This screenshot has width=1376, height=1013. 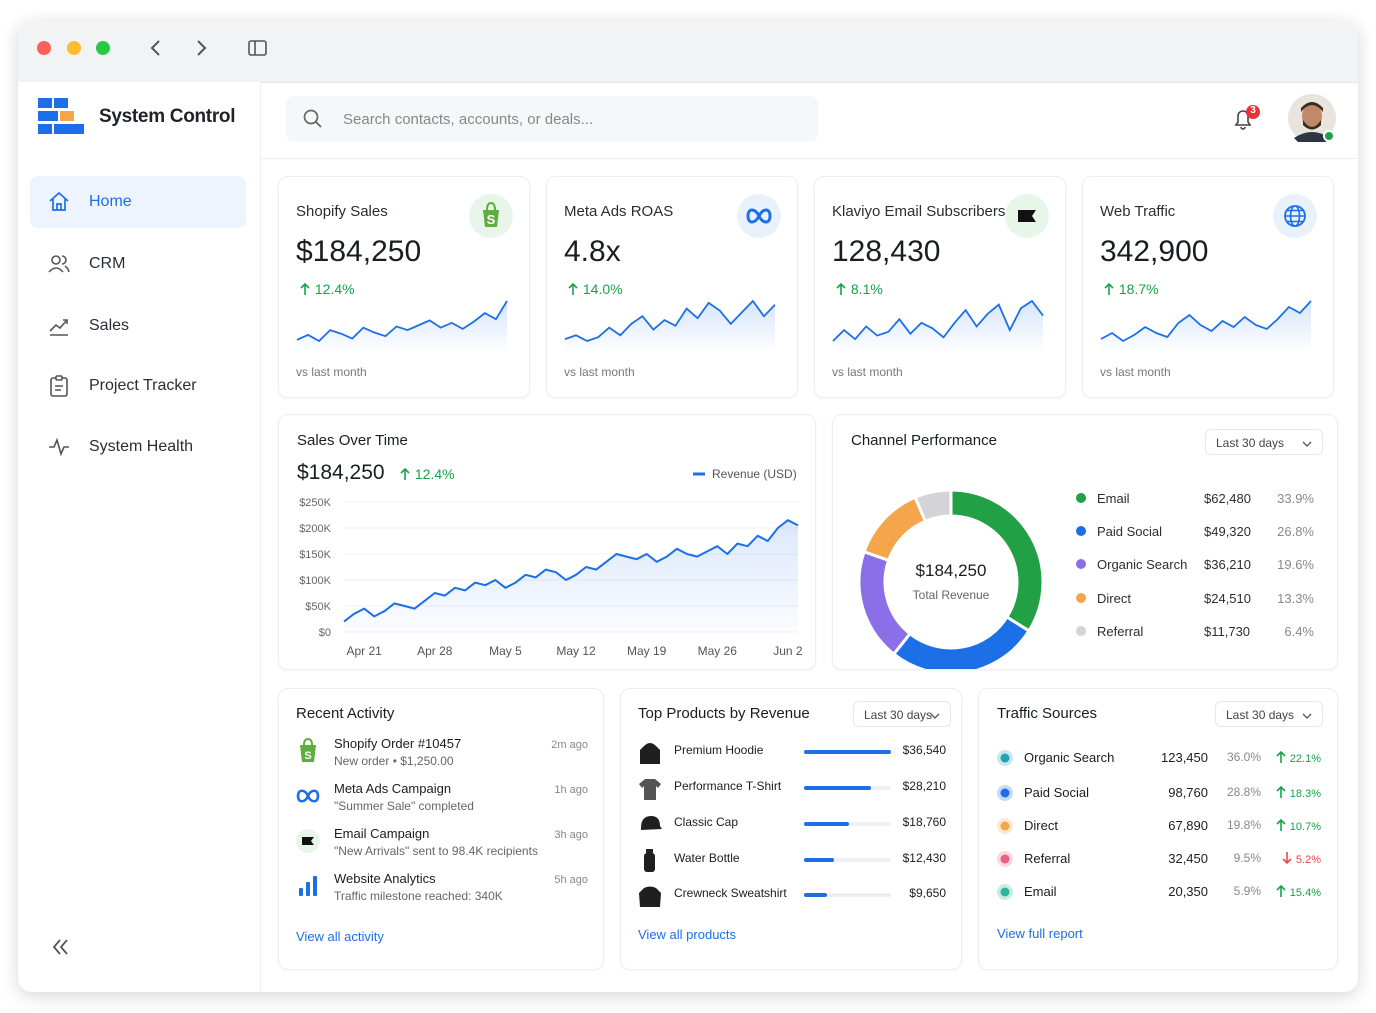 I want to click on card-title: Recent Activity, so click(x=345, y=713).